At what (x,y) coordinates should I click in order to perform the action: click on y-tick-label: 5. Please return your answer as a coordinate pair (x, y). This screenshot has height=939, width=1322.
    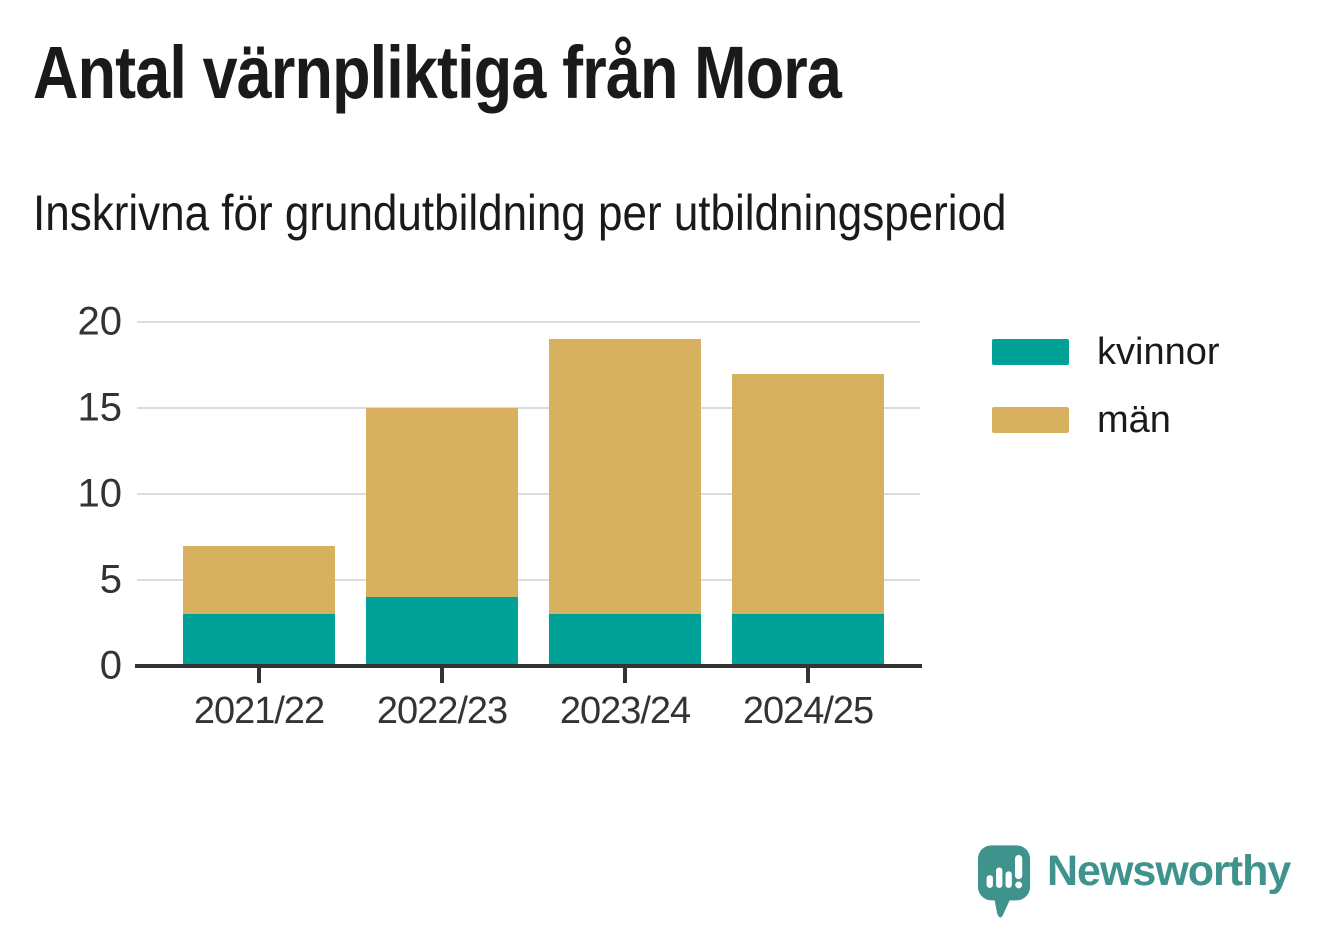
    Looking at the image, I should click on (110, 579).